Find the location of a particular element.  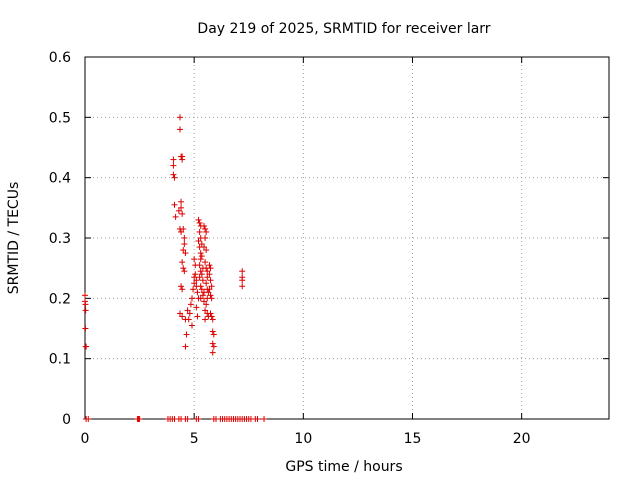

y-tick-label: 0 is located at coordinates (66, 420).